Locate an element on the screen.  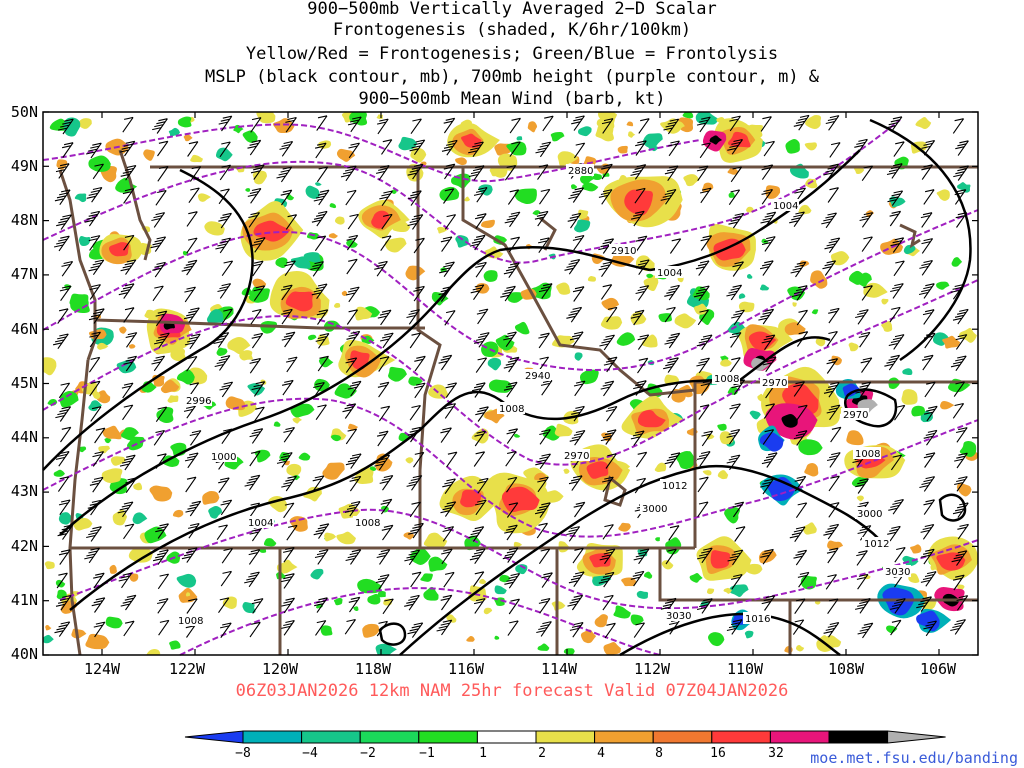
height-label: 3000 is located at coordinates (654, 509).